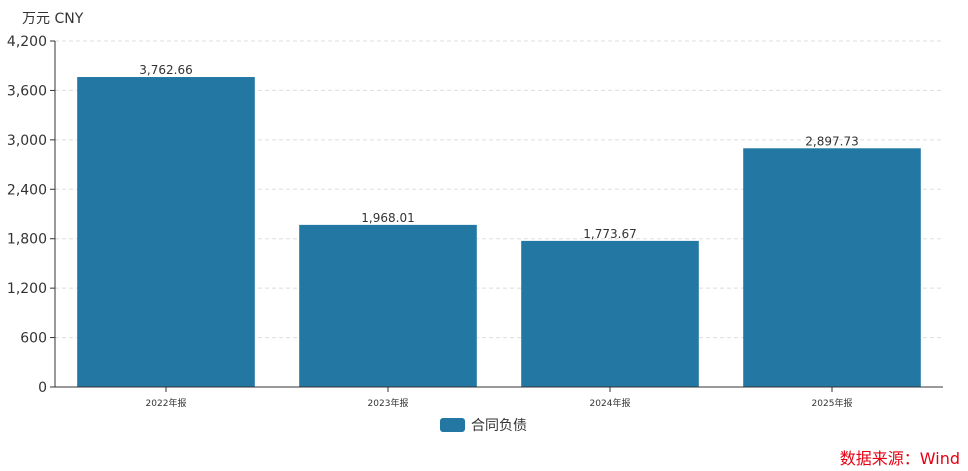  I want to click on y-tick-label: 2,400, so click(27, 190).